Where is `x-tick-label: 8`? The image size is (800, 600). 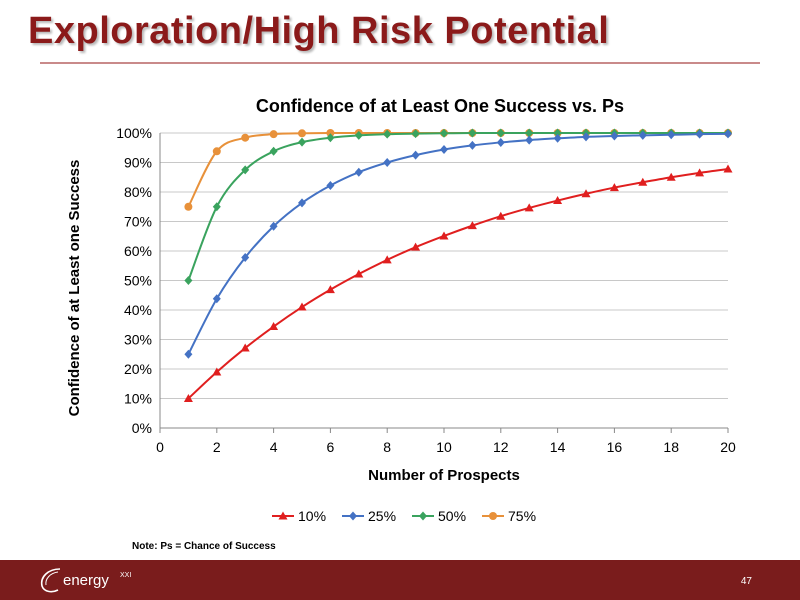 x-tick-label: 8 is located at coordinates (387, 447).